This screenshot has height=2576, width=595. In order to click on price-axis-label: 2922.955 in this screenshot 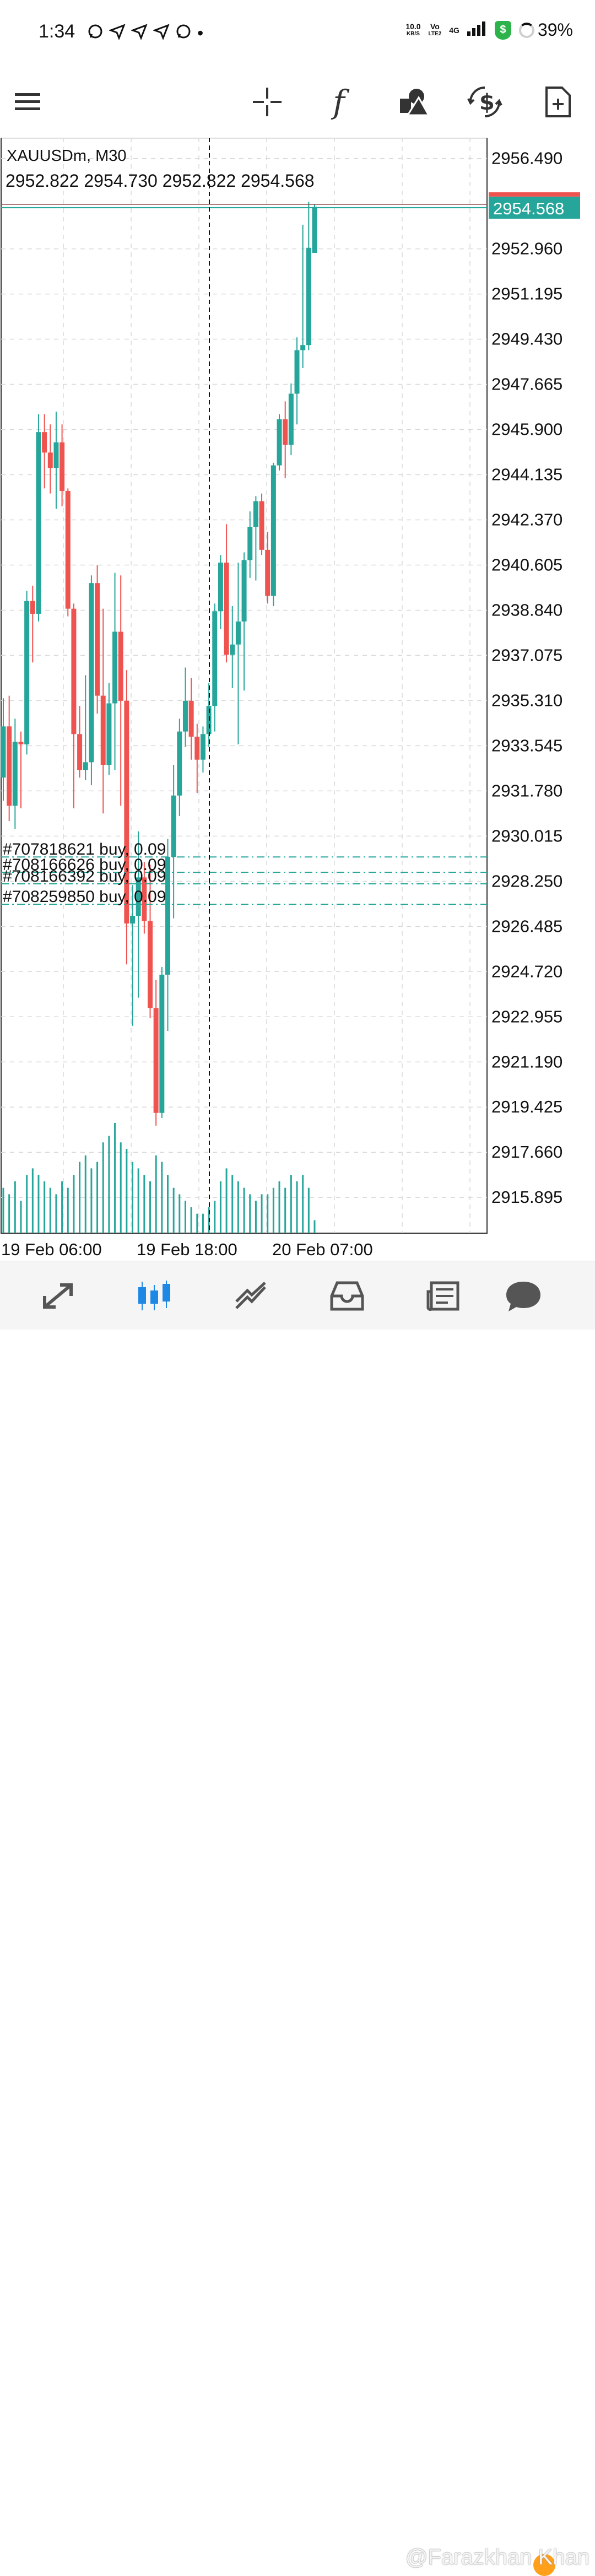, I will do `click(526, 1016)`.